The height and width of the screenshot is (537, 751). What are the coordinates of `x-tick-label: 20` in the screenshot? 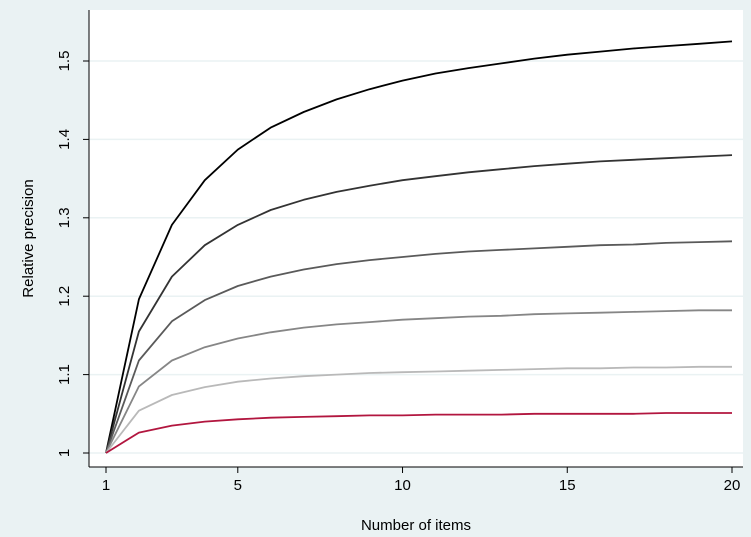 It's located at (732, 485).